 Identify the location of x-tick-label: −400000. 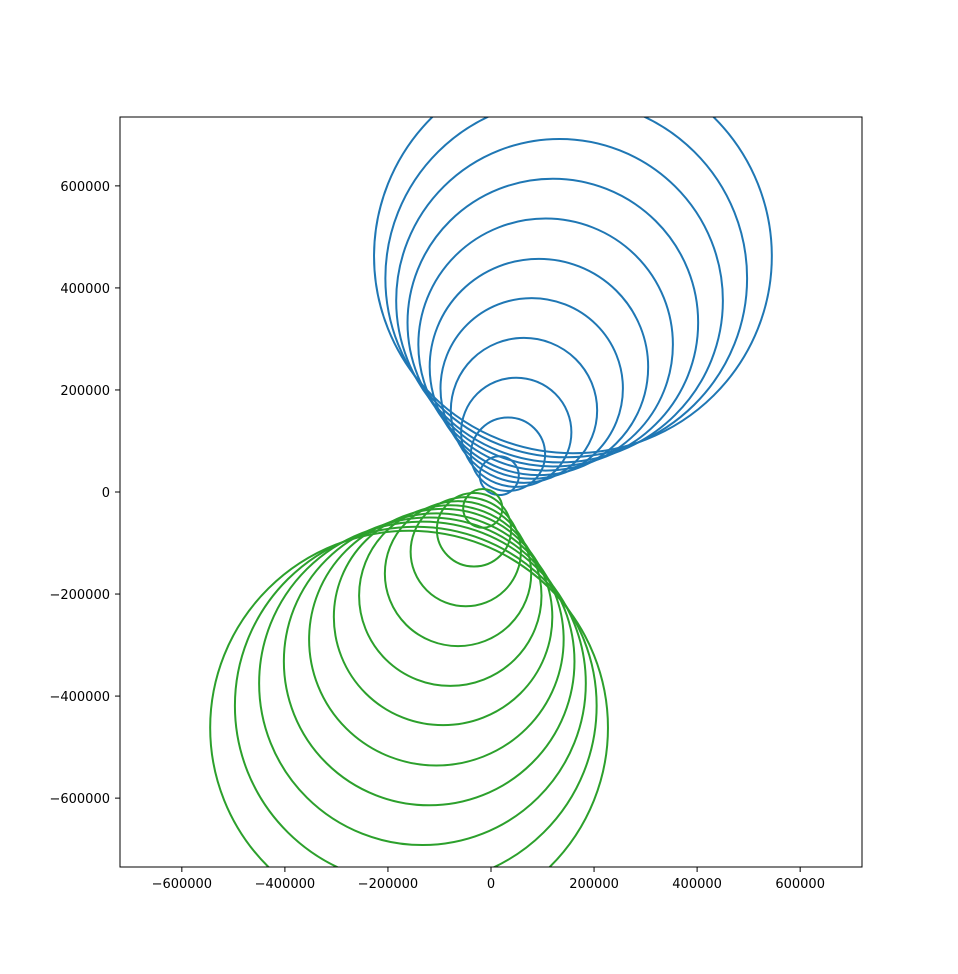
(285, 884).